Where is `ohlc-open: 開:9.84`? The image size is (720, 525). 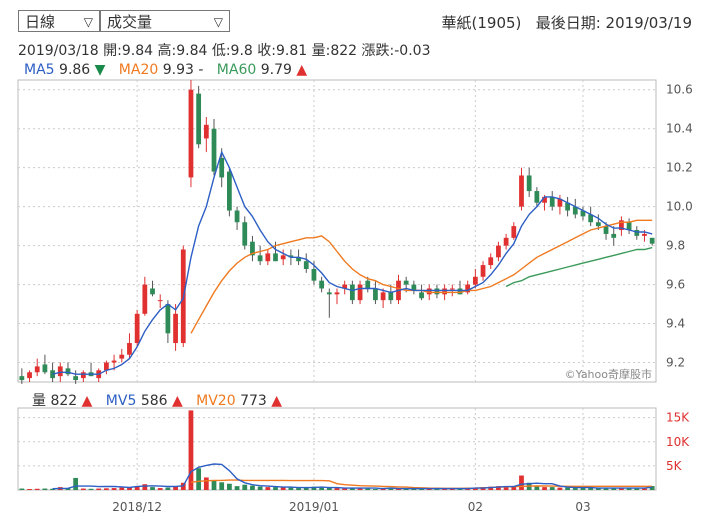 ohlc-open: 開:9.84 is located at coordinates (128, 51).